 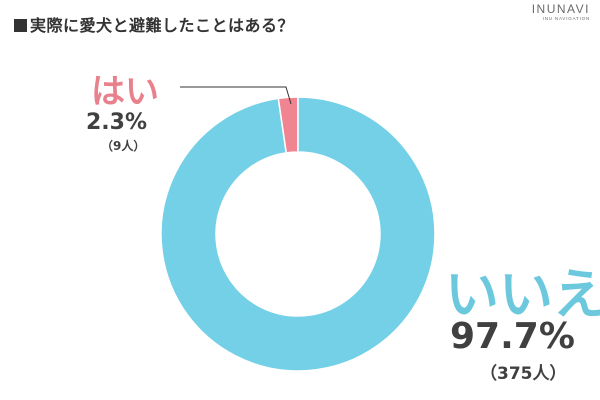 I want to click on leader-line-yes, so click(x=236, y=95).